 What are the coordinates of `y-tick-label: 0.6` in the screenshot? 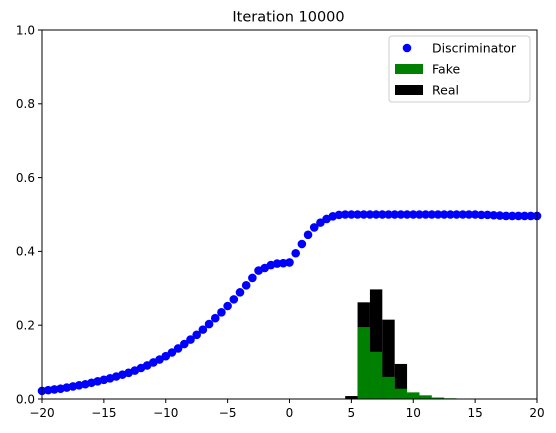 It's located at (25, 178).